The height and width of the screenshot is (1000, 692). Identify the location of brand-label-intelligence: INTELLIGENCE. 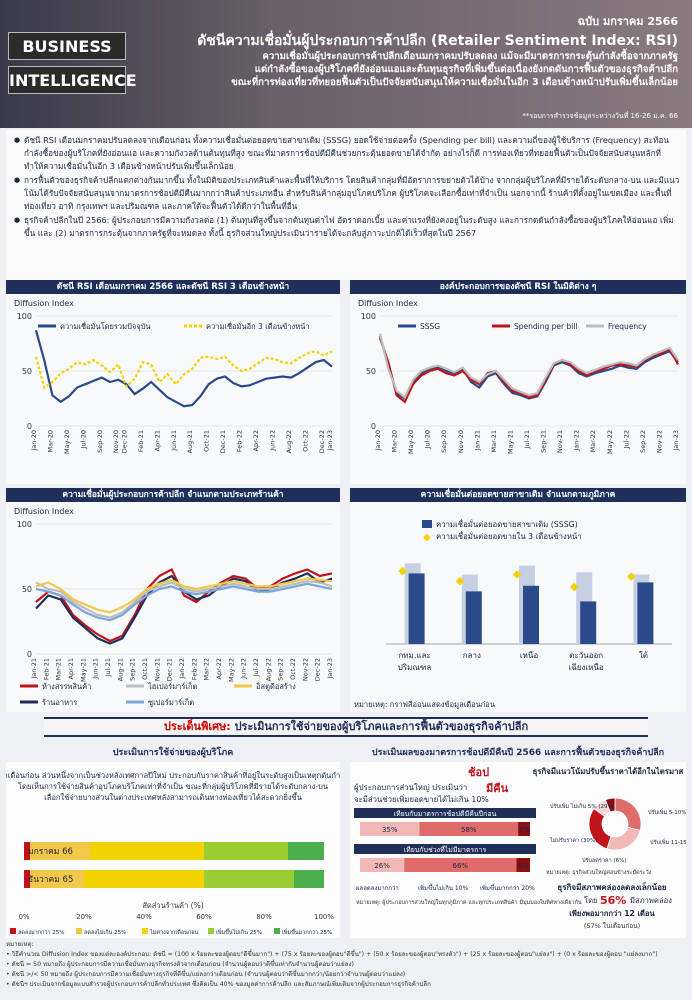
(72, 80).